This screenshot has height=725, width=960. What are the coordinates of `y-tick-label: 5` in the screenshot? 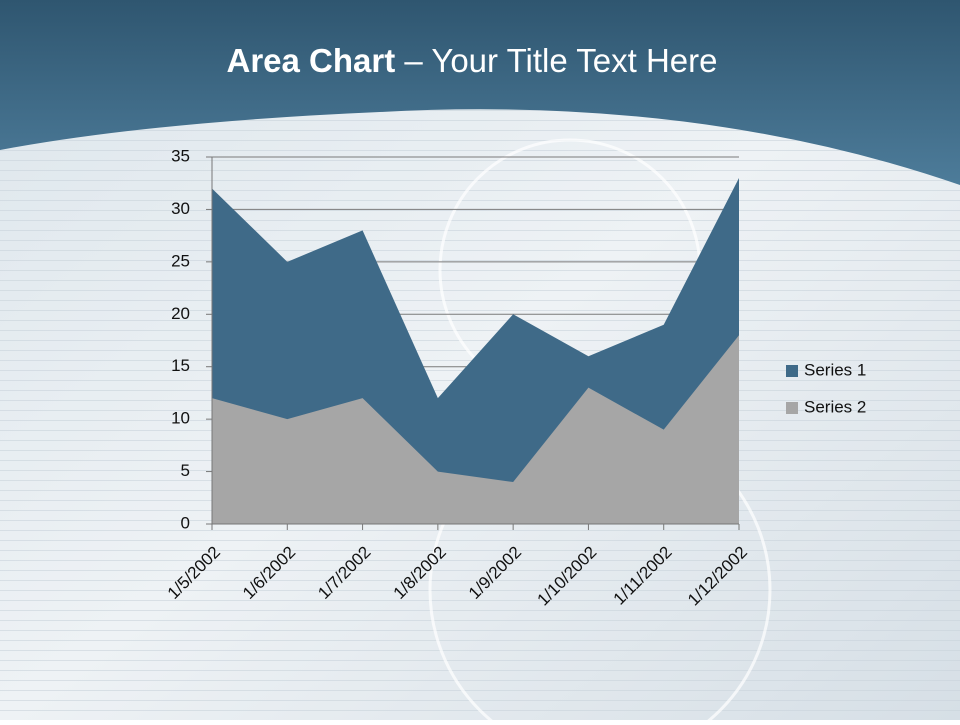 It's located at (185, 470).